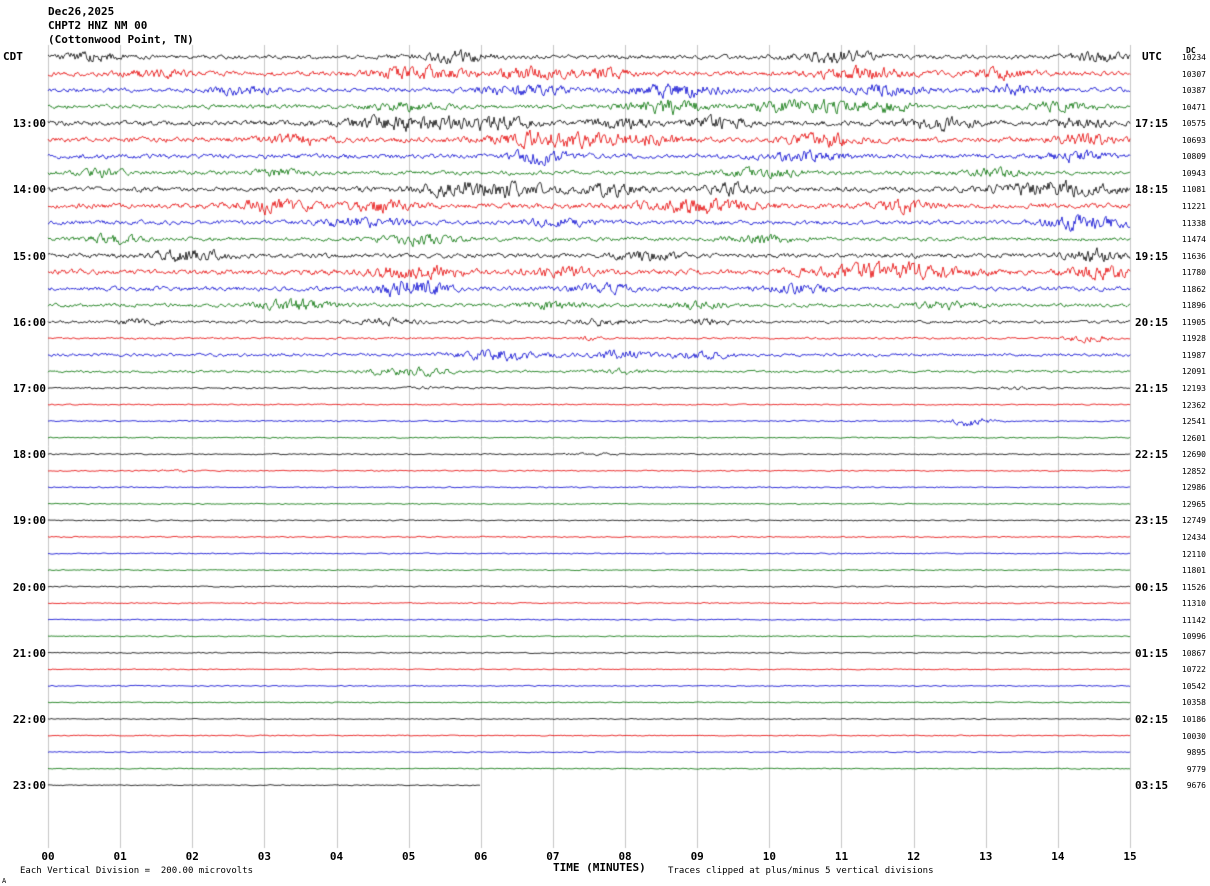 The width and height of the screenshot is (1210, 886). What do you see at coordinates (1193, 289) in the screenshot?
I see `dc-offset-value: 11862` at bounding box center [1193, 289].